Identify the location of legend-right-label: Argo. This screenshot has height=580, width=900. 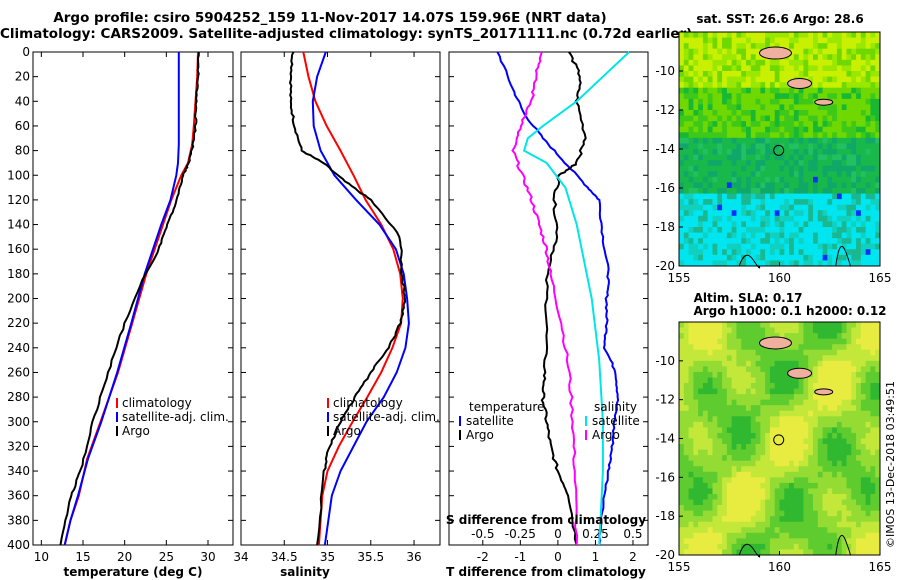
(606, 435).